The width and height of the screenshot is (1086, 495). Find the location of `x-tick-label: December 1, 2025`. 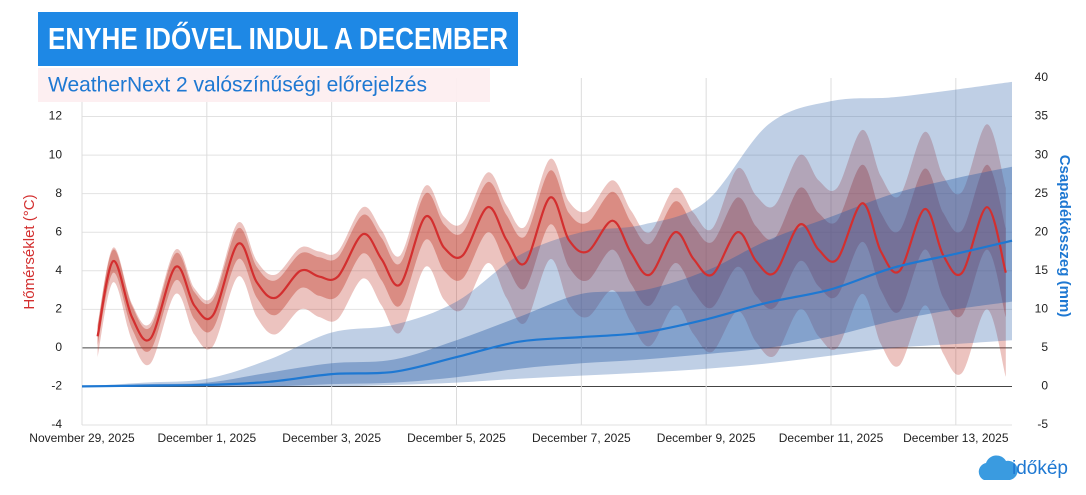

x-tick-label: December 1, 2025 is located at coordinates (206, 438).